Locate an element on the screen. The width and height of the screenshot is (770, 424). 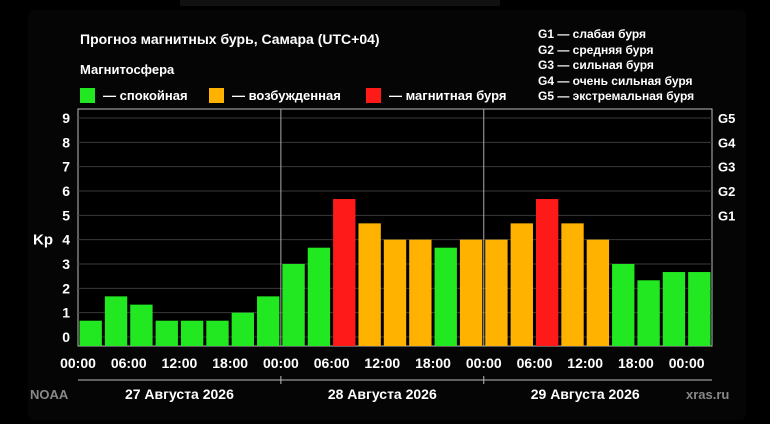
y-tick-label: 2 is located at coordinates (66, 288).